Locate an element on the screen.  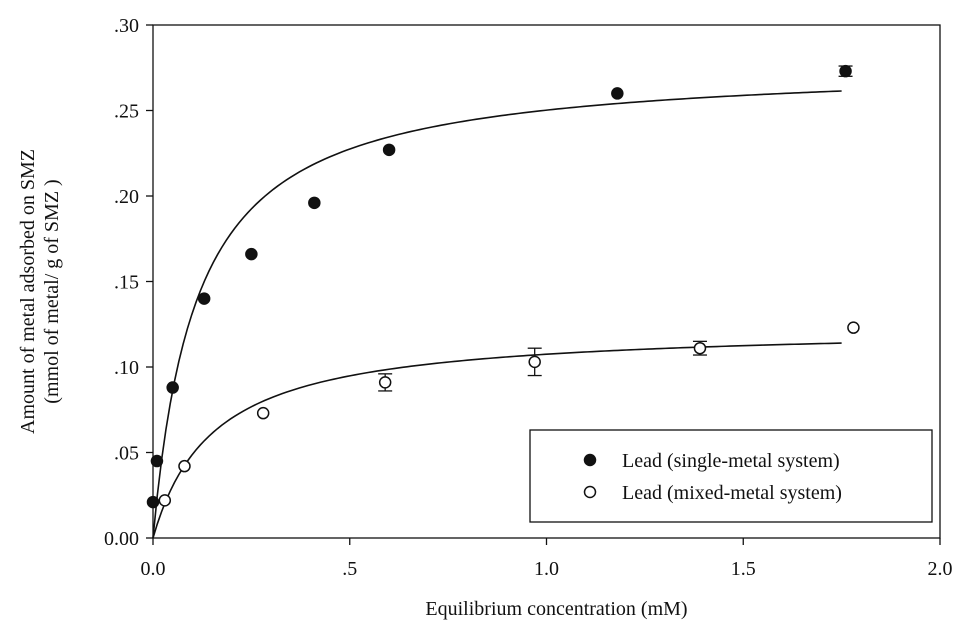
y-axis-title-line: (mmol of metal/ g of SMZ ) is located at coordinates (52, 291).